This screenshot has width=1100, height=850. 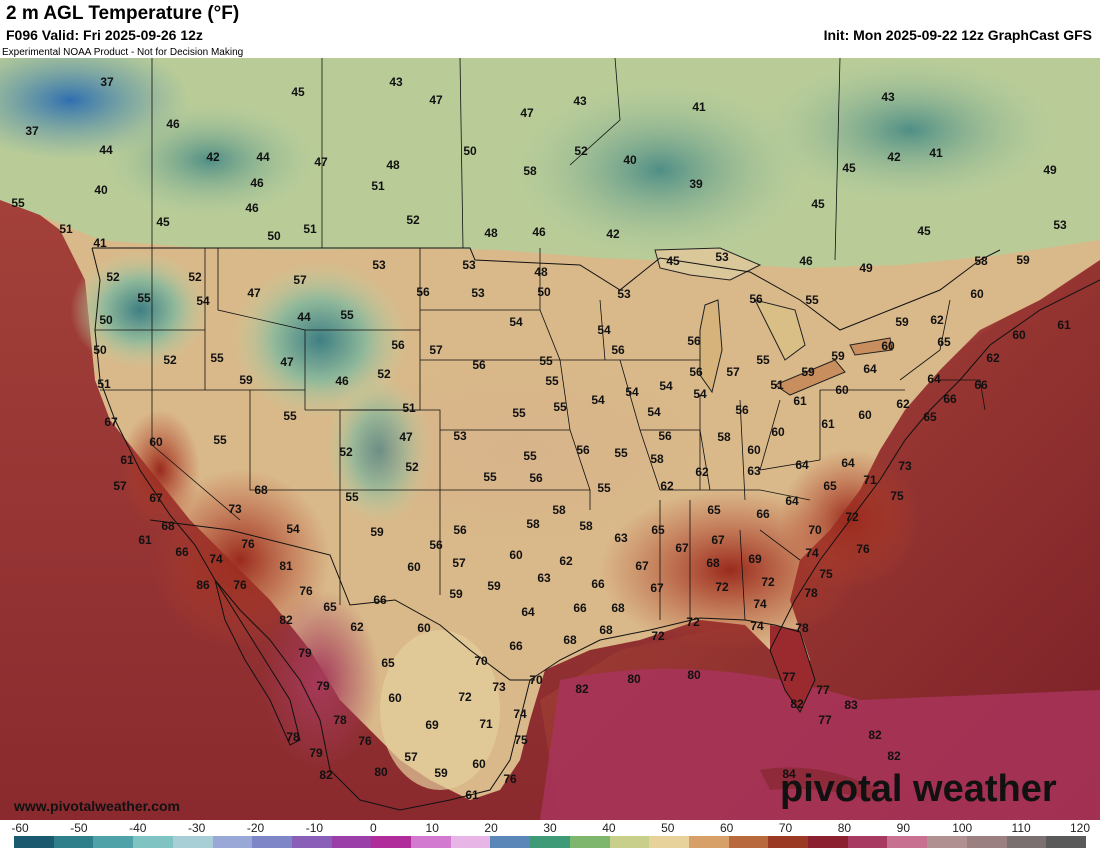 I want to click on lake-huron, so click(x=780, y=330).